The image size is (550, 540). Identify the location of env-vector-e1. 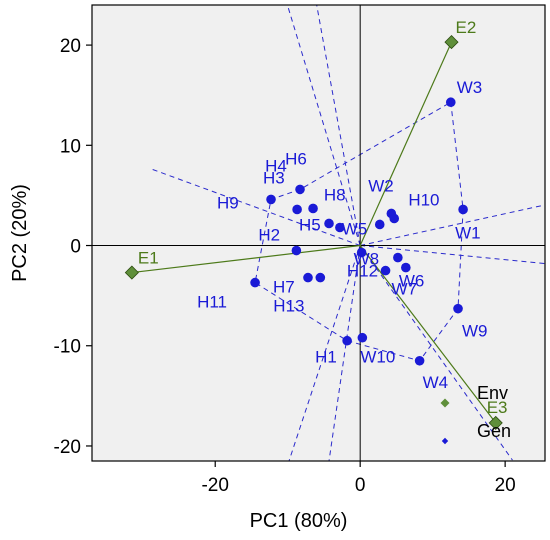
(246, 259).